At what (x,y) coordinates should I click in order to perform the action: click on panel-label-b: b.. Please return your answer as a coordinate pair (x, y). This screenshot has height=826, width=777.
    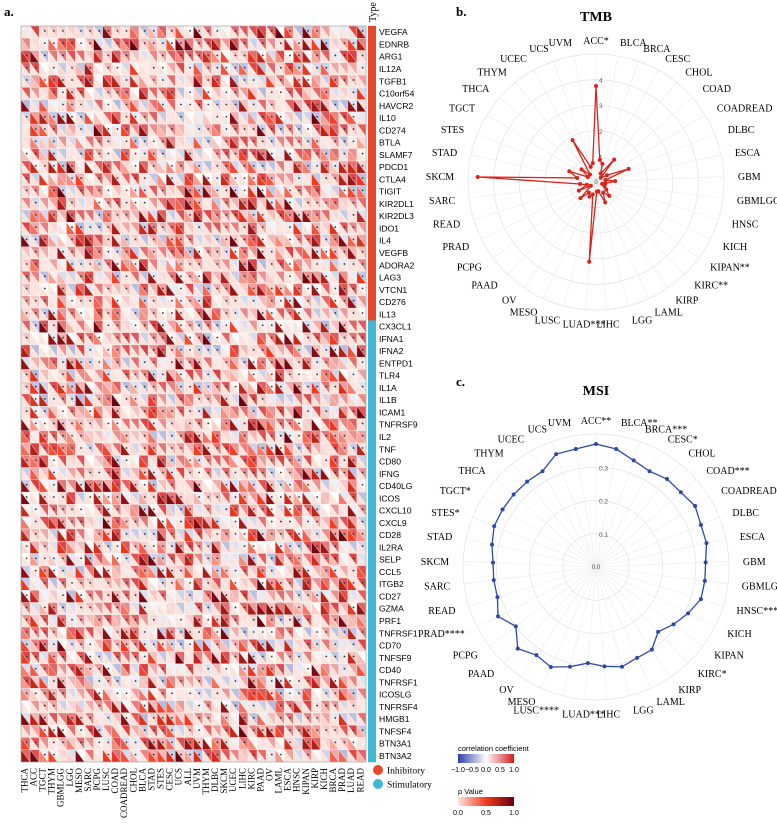
    Looking at the image, I should click on (461, 11).